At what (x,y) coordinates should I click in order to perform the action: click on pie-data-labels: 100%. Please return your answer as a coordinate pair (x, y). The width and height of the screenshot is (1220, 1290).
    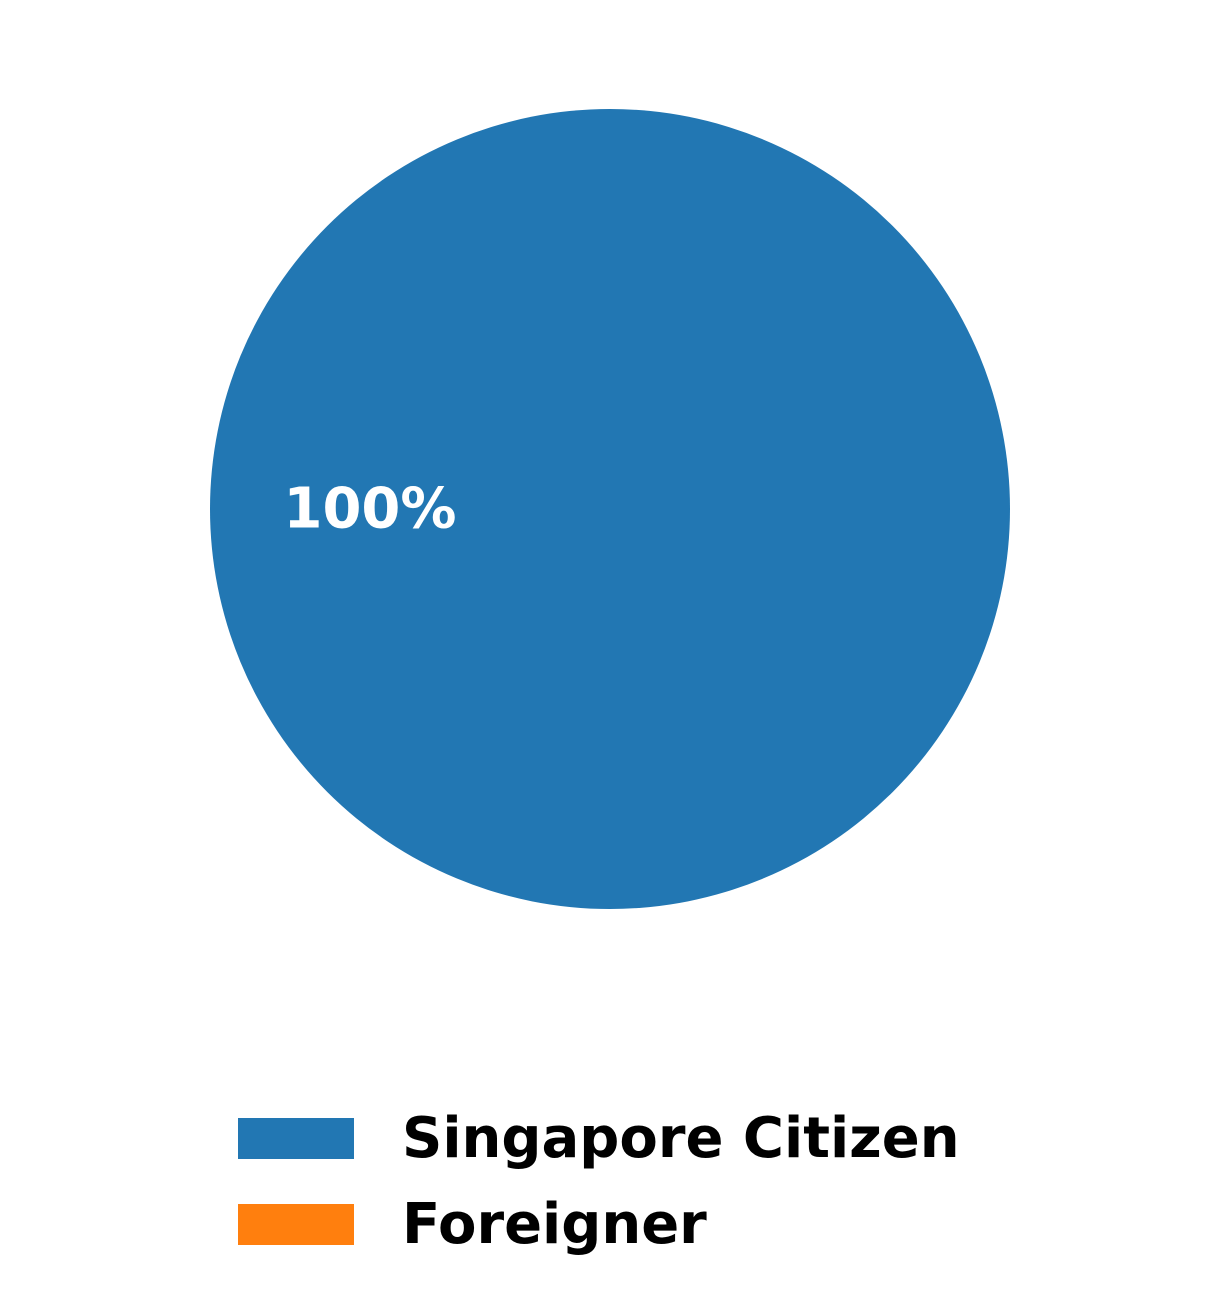
    Looking at the image, I should click on (369, 509).